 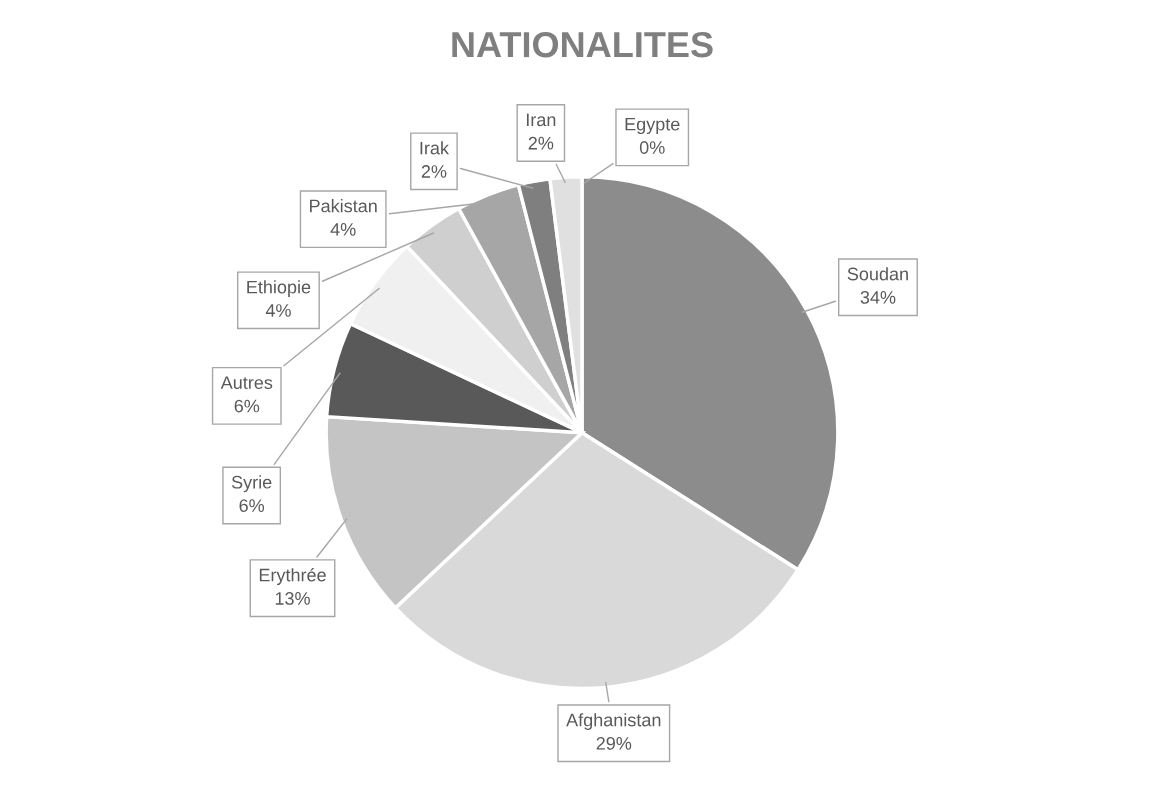 I want to click on slice-label: Afghanistan, so click(x=613, y=721).